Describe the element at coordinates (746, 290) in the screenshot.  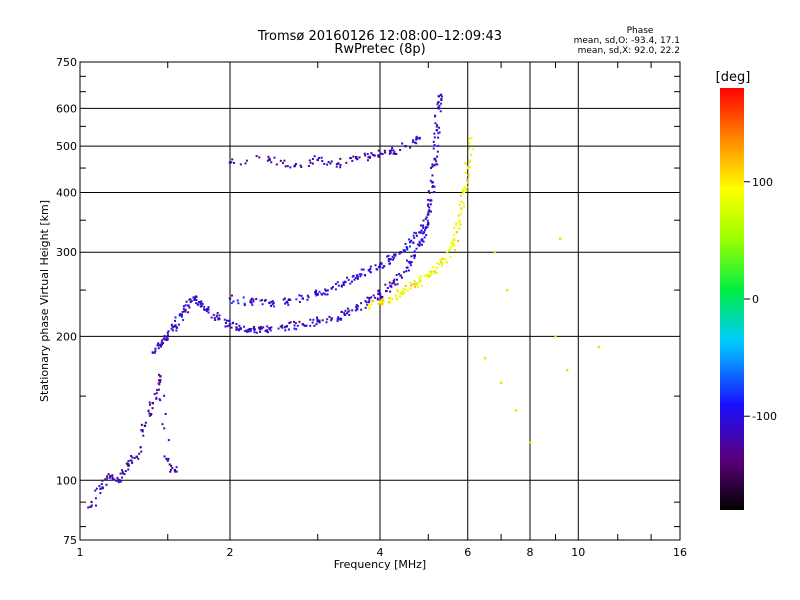
I see `colorbar: [deg] 100 0 -100` at that location.